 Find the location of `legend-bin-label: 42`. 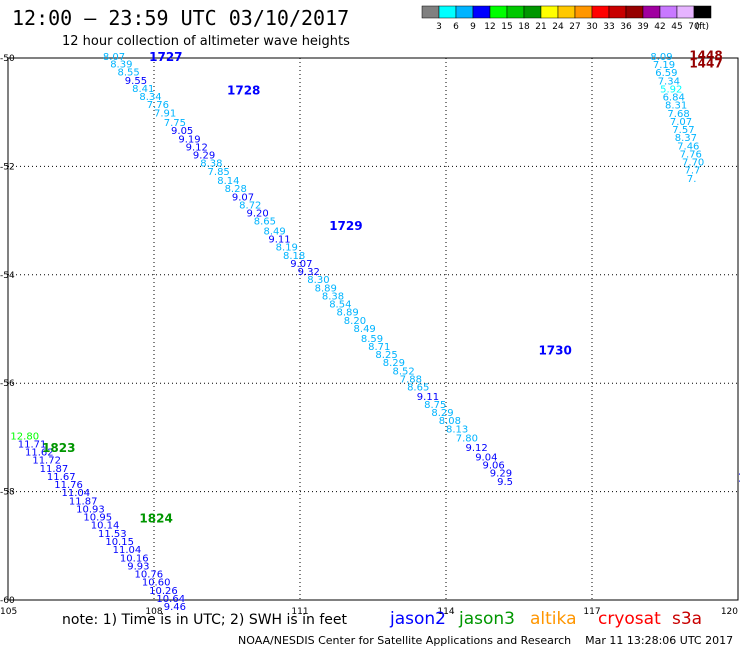

legend-bin-label: 42 is located at coordinates (659, 27).